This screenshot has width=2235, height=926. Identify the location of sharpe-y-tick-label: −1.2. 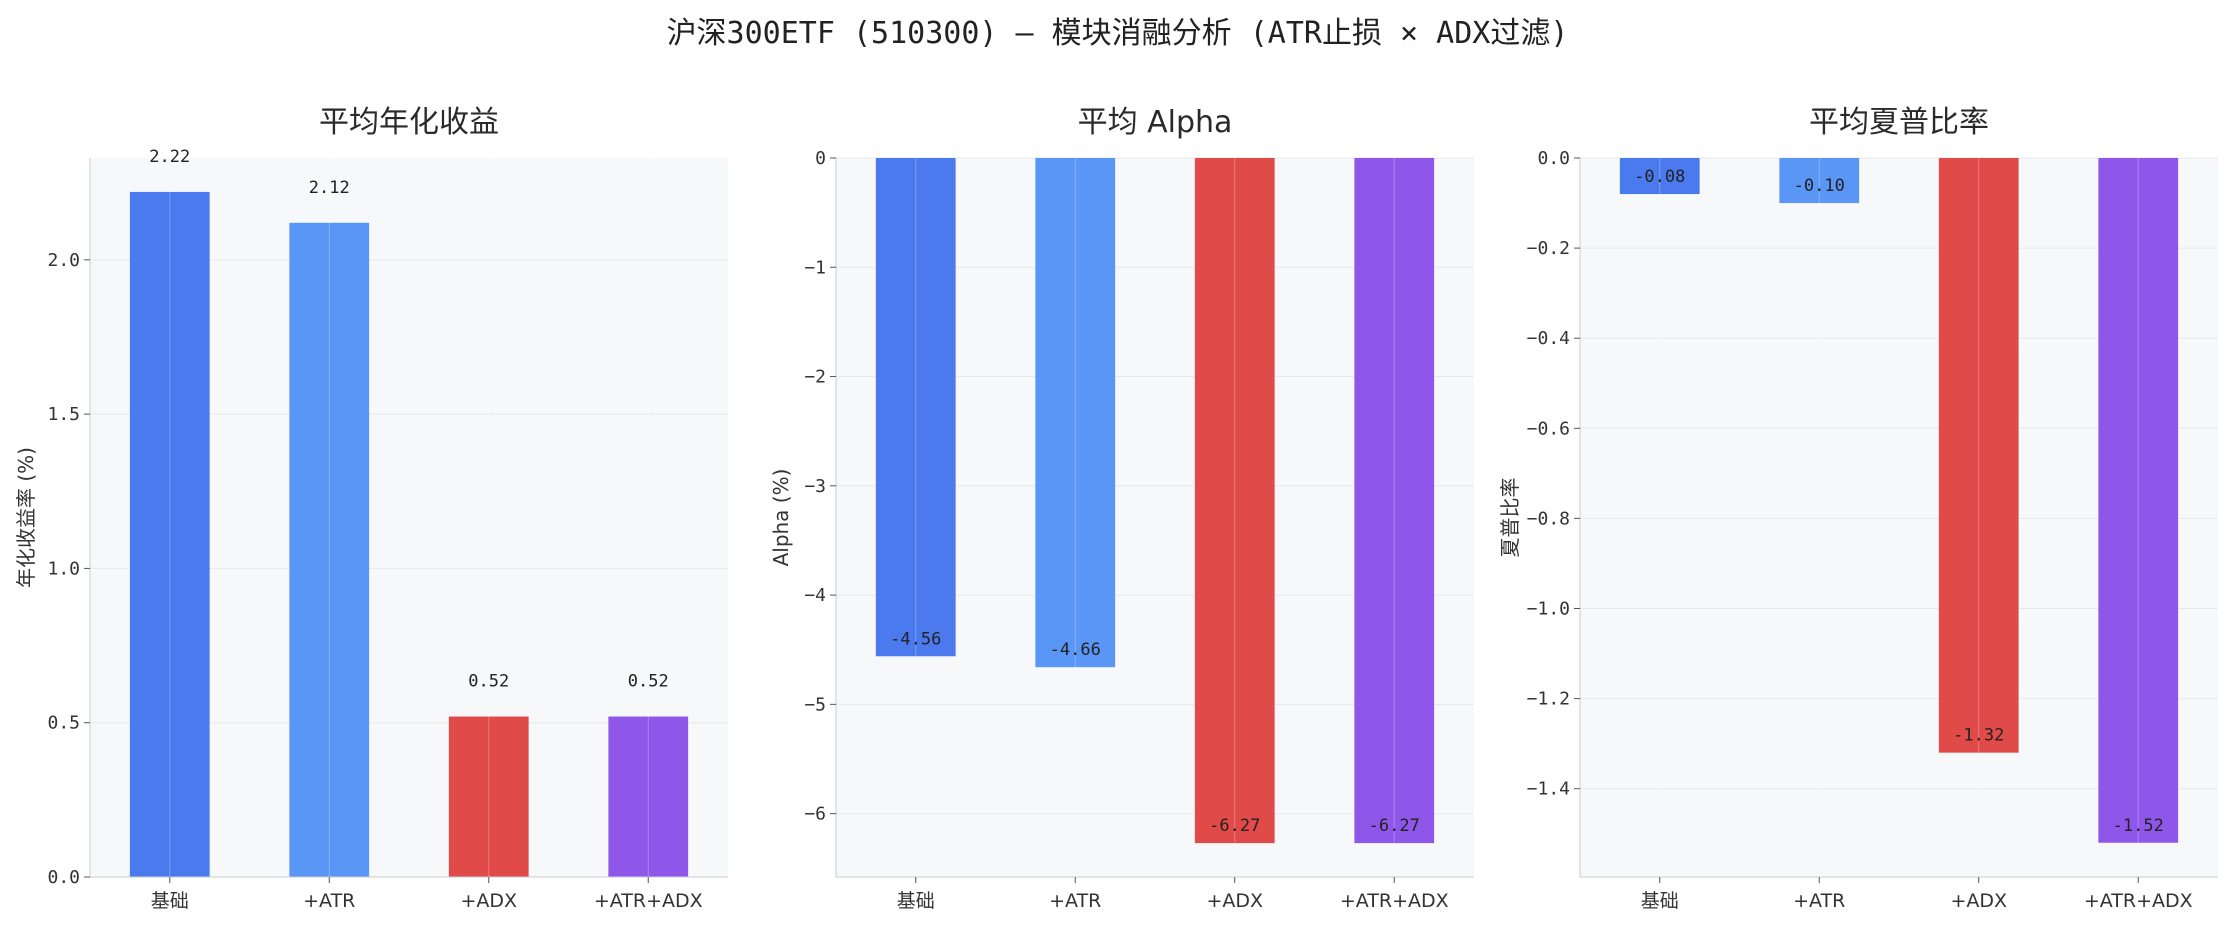
(1548, 699).